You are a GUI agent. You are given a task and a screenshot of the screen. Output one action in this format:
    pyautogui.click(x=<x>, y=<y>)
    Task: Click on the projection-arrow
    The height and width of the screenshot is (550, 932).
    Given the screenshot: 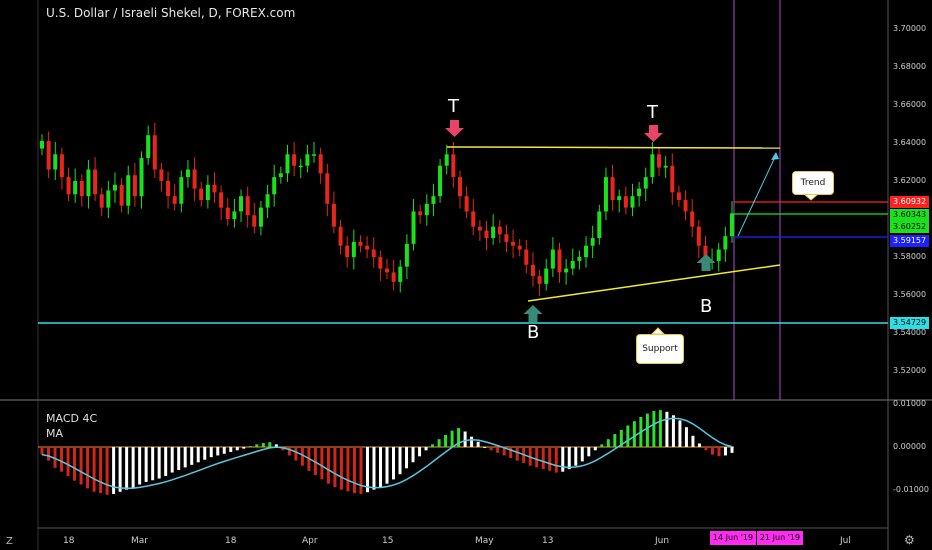 What is the action you would take?
    pyautogui.click(x=757, y=195)
    